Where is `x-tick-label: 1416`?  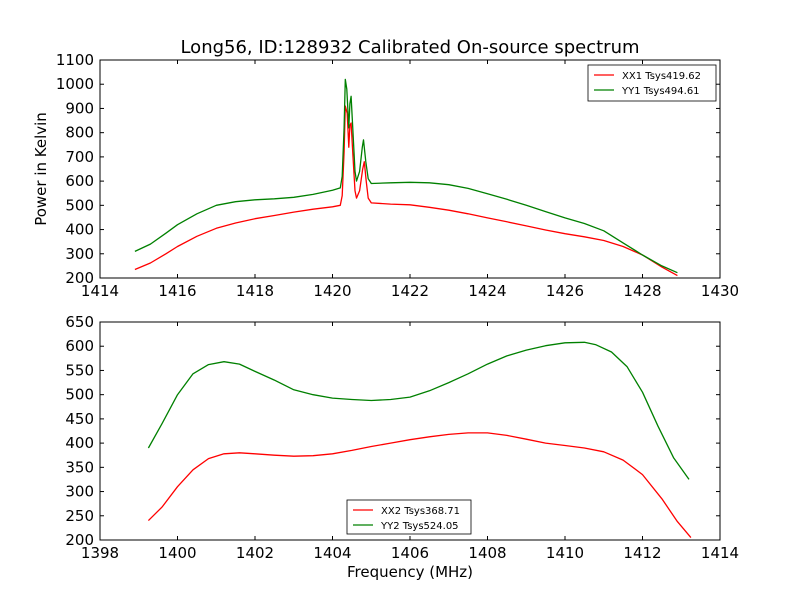
x-tick-label: 1416 is located at coordinates (177, 291).